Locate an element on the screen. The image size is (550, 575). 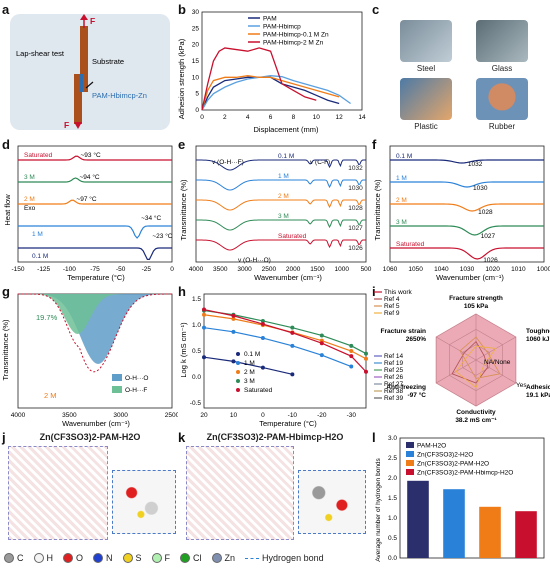
chart-i-axis-label: Adhesion is located at coordinates (538, 387).